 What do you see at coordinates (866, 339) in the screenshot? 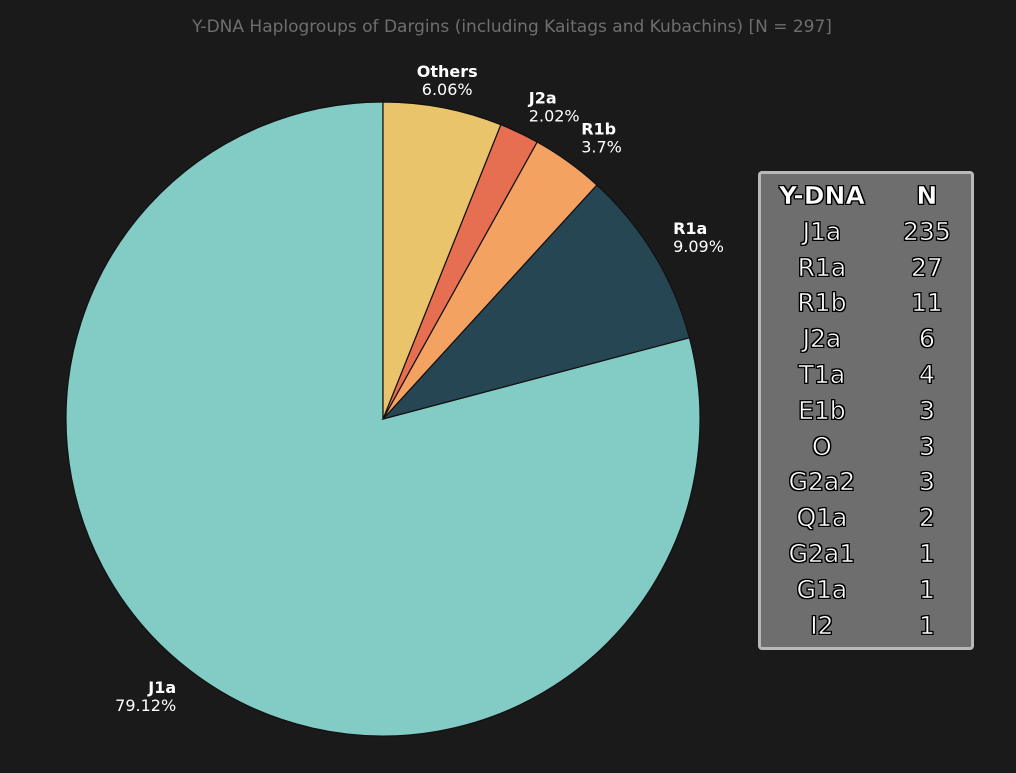
I see `table-row: J2a 6` at bounding box center [866, 339].